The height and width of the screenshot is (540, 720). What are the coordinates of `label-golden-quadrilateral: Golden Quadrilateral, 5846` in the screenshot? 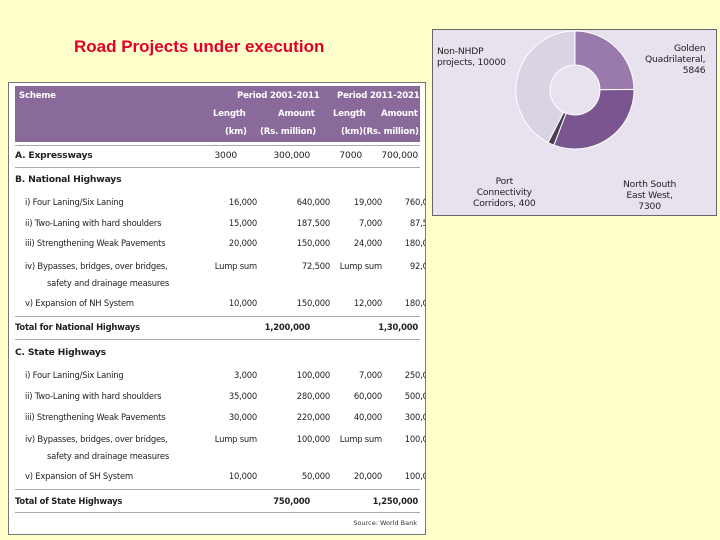 It's located at (675, 59).